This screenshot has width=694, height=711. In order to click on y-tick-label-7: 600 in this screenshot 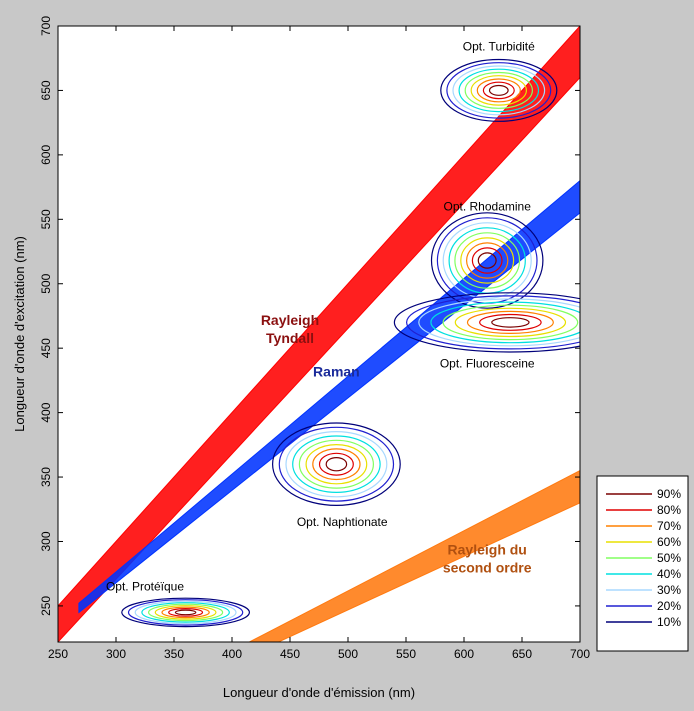, I will do `click(46, 155)`.